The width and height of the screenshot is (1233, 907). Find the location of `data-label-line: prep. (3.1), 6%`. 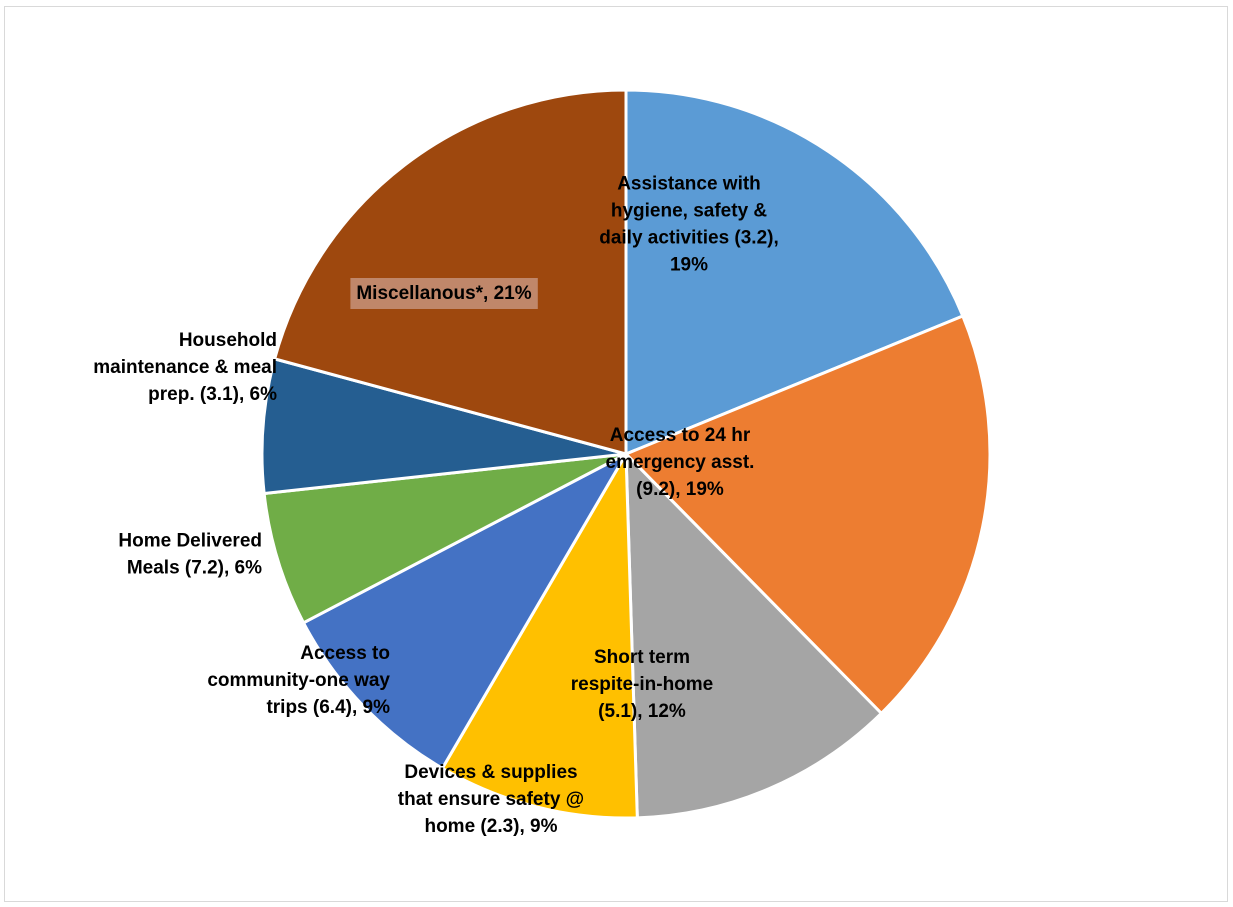

data-label-line: prep. (3.1), 6% is located at coordinates (212, 394).